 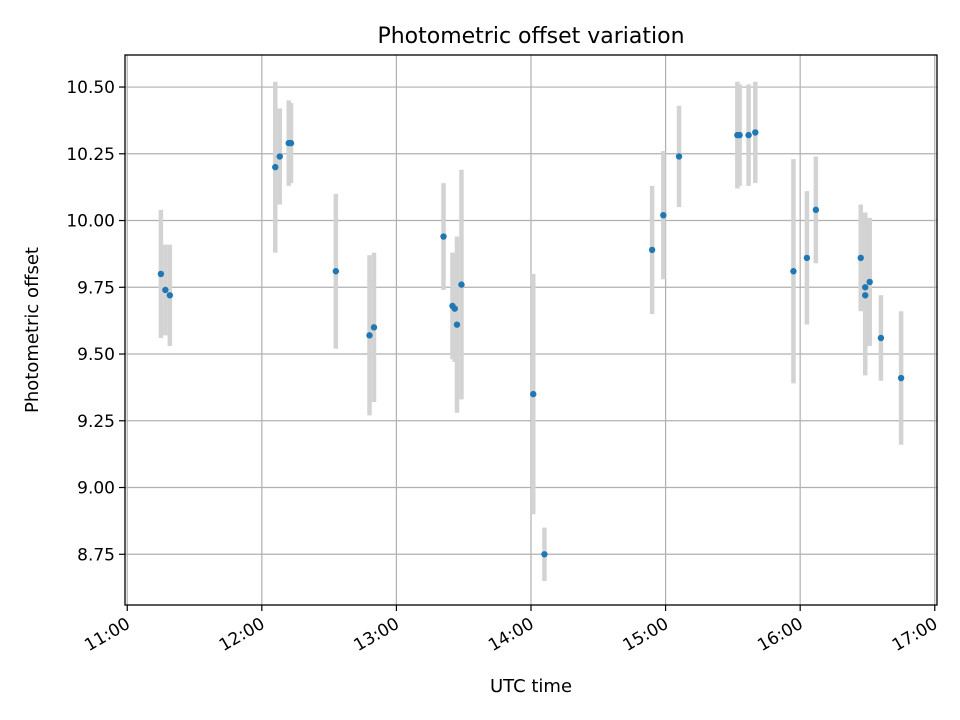 I want to click on y-tick-label: 9.00, so click(x=96, y=489).